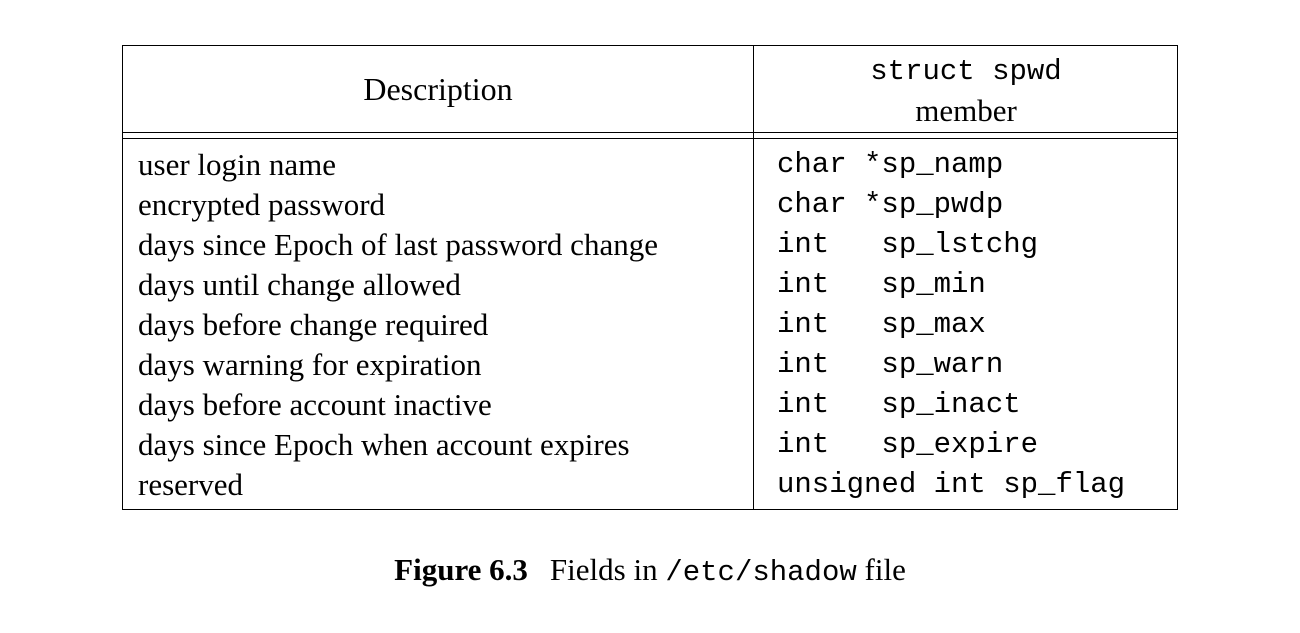  I want to click on row-description: days before change required, so click(313, 324).